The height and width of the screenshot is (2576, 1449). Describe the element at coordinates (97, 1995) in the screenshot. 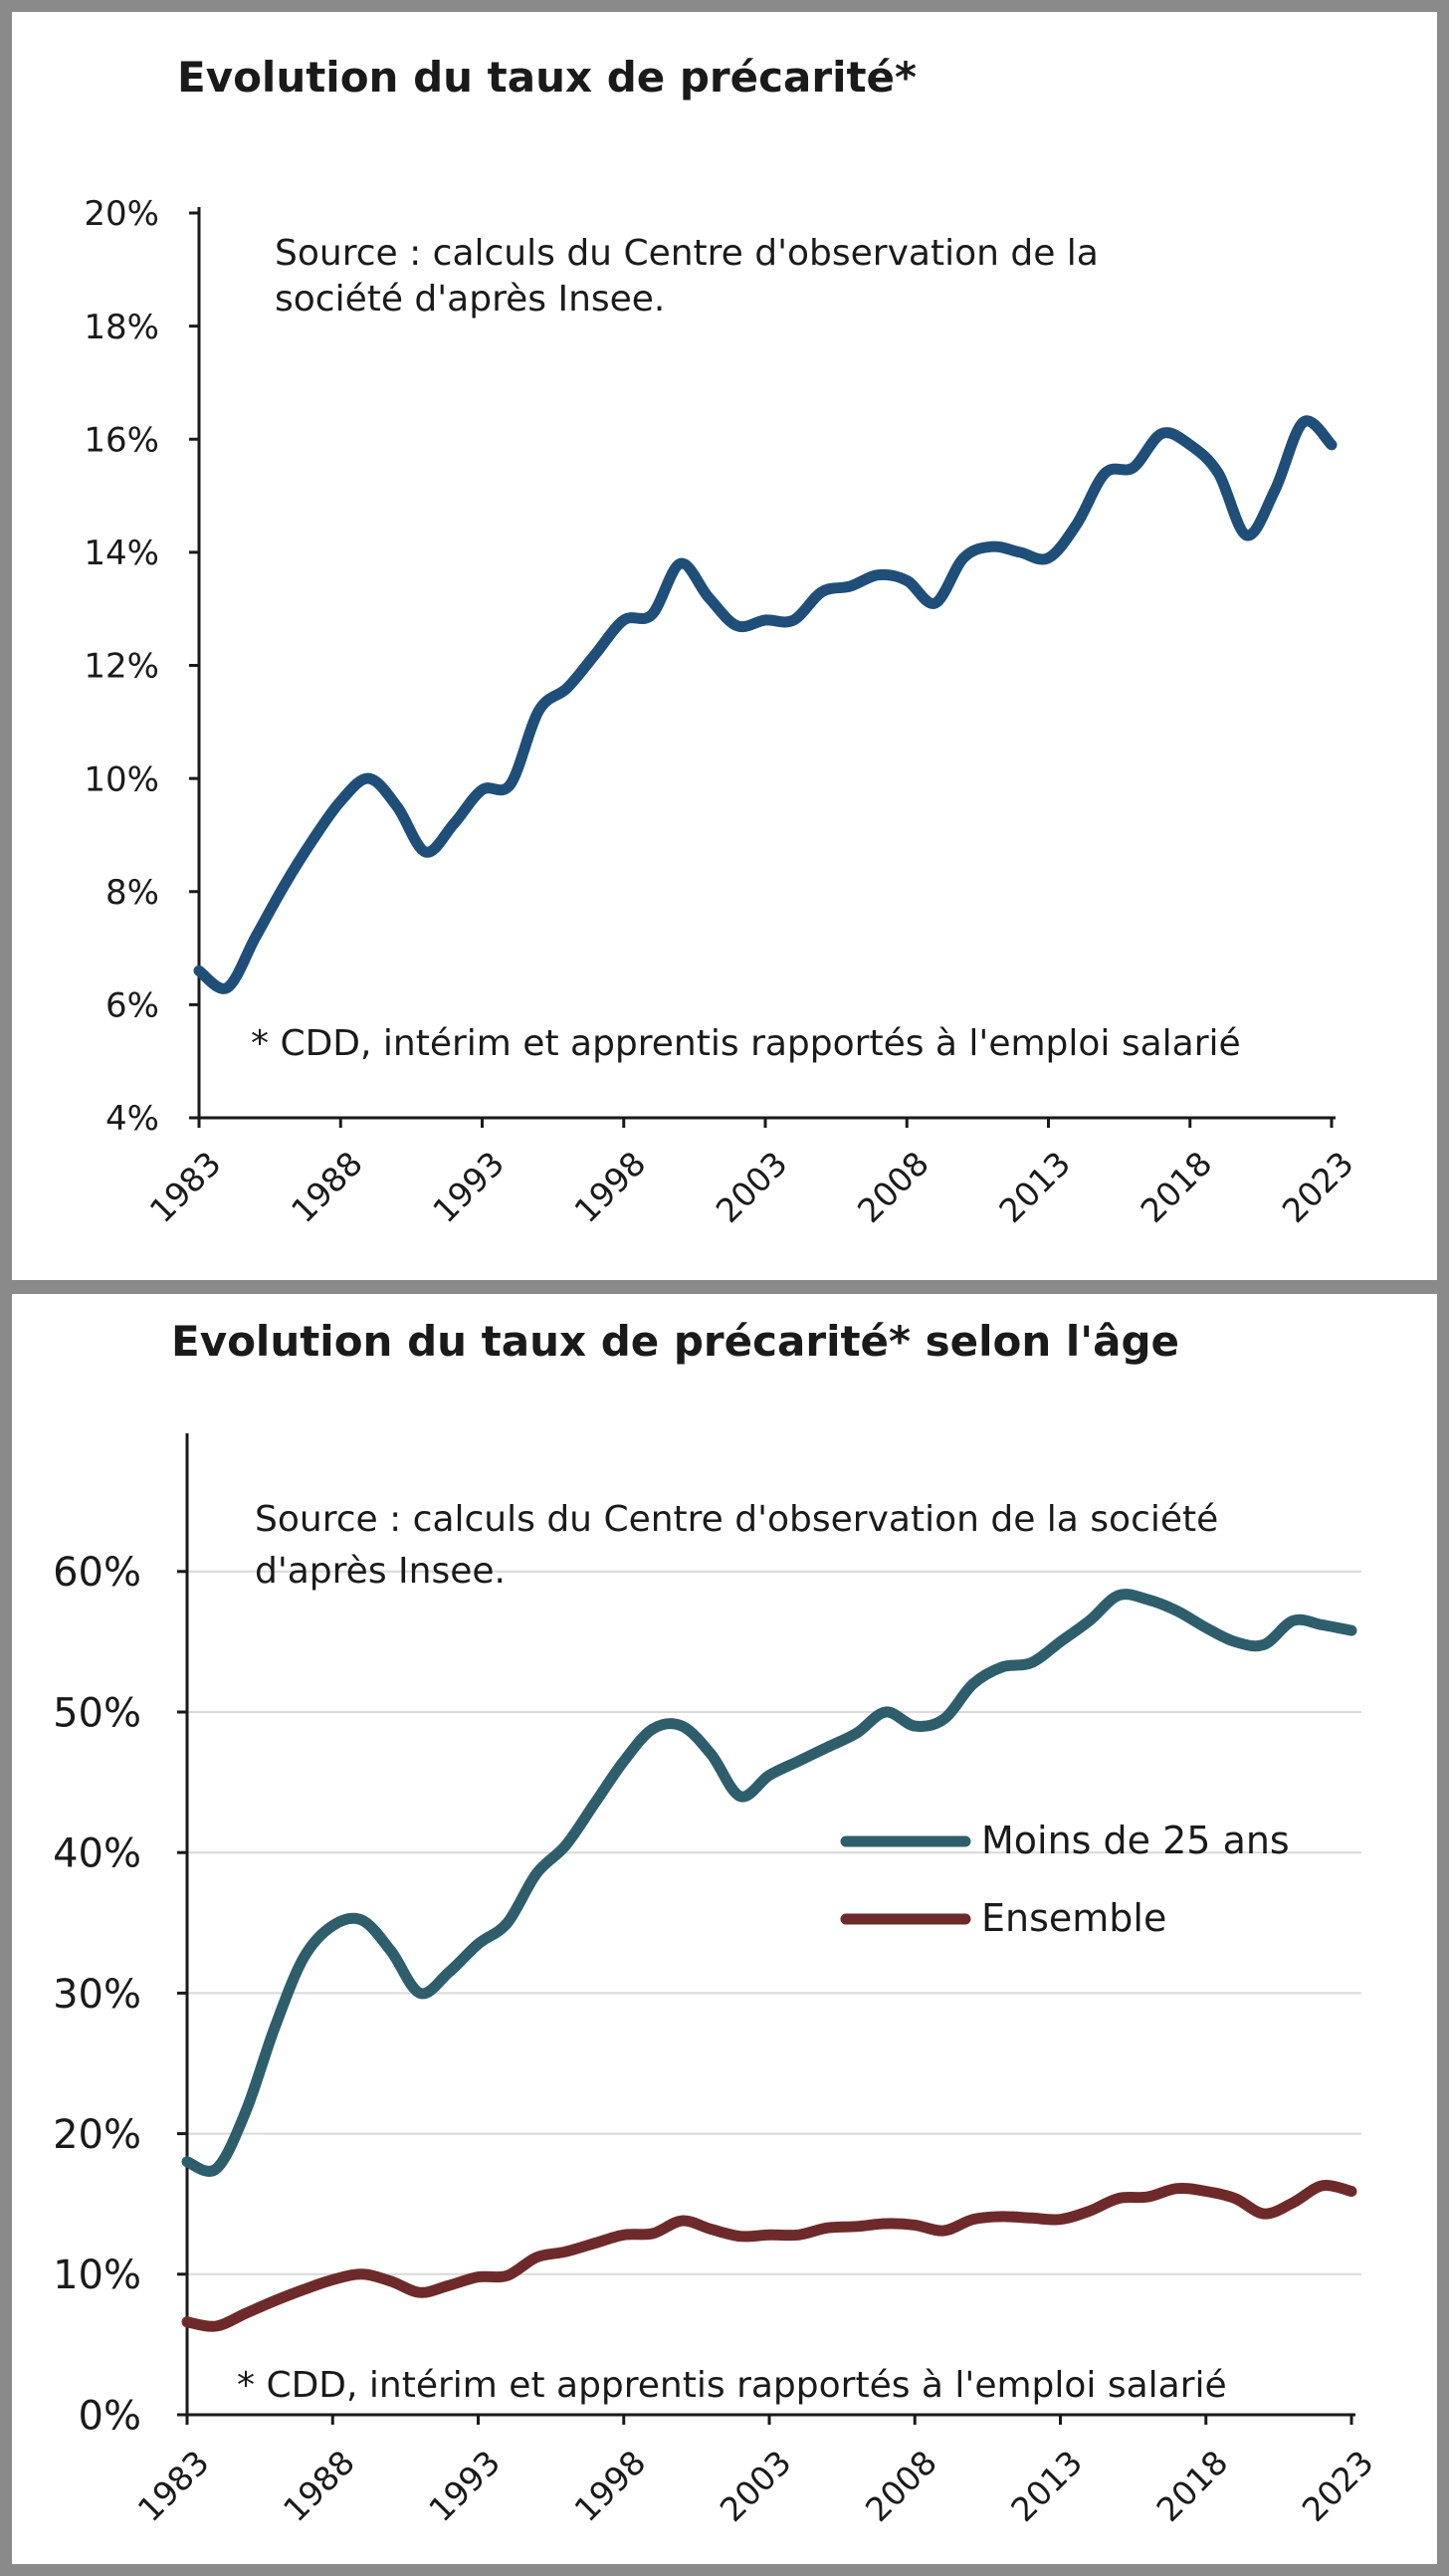

I see `y-tick-label: 30%` at that location.